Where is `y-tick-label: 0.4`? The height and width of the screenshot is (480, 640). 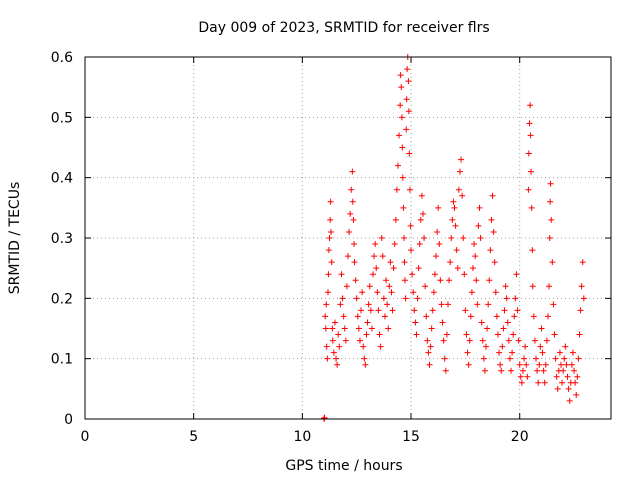 y-tick-label: 0.4 is located at coordinates (62, 179).